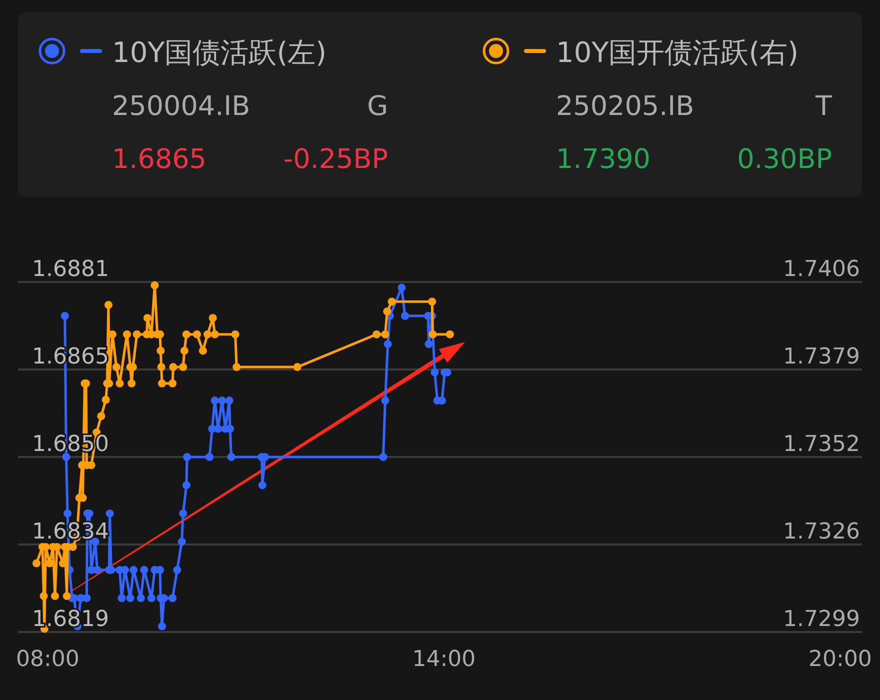 This screenshot has width=880, height=700. Describe the element at coordinates (625, 106) in the screenshot. I see `text: 250205.IB` at that location.